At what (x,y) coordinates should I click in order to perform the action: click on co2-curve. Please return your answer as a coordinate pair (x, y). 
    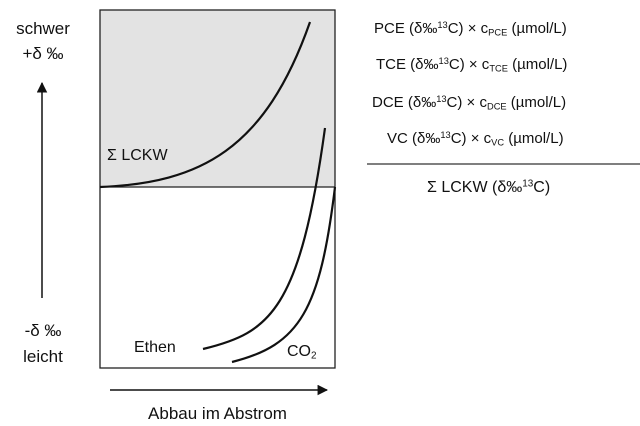
    Looking at the image, I should click on (284, 275).